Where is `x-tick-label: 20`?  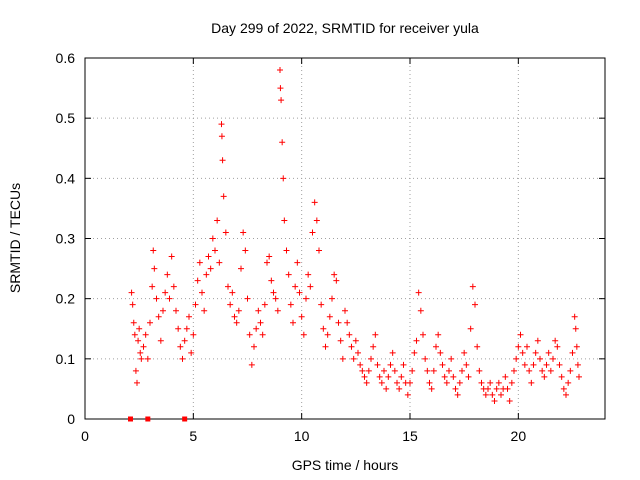 x-tick-label: 20 is located at coordinates (519, 436).